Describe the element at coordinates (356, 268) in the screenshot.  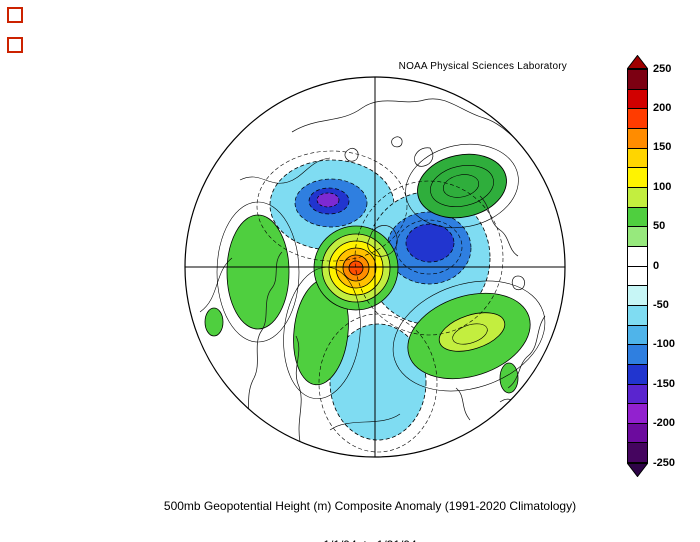
I see `positive-bullseye` at that location.